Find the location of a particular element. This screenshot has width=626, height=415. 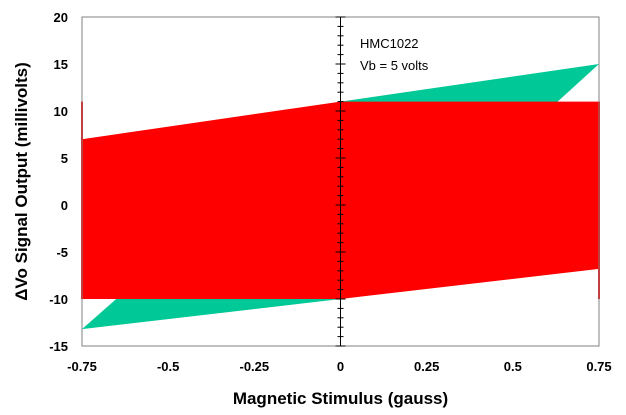

y-axis-title: ΔVo Signal Output (millivolts) is located at coordinates (21, 181).